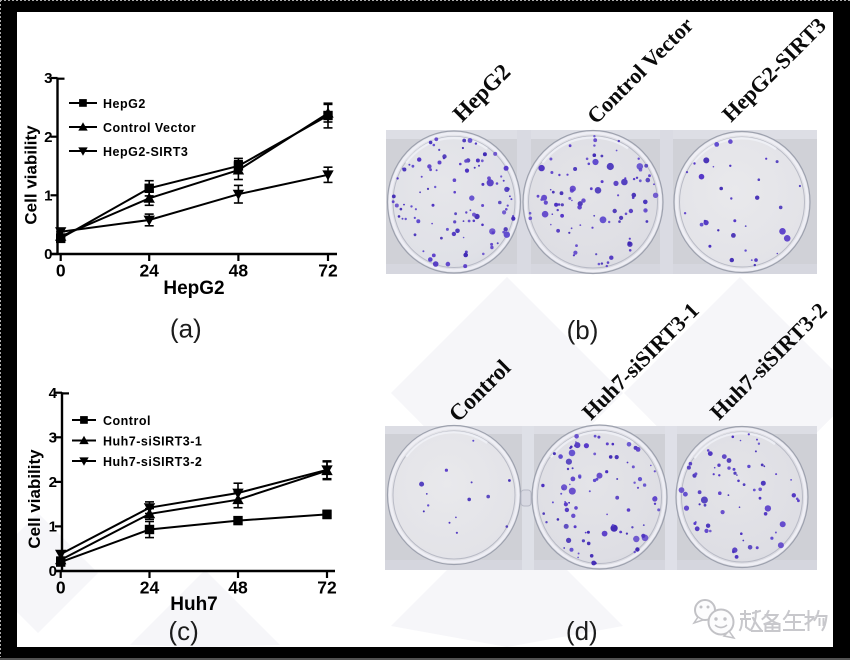 The image size is (850, 660). I want to click on svg-text: Control, so click(127, 421).